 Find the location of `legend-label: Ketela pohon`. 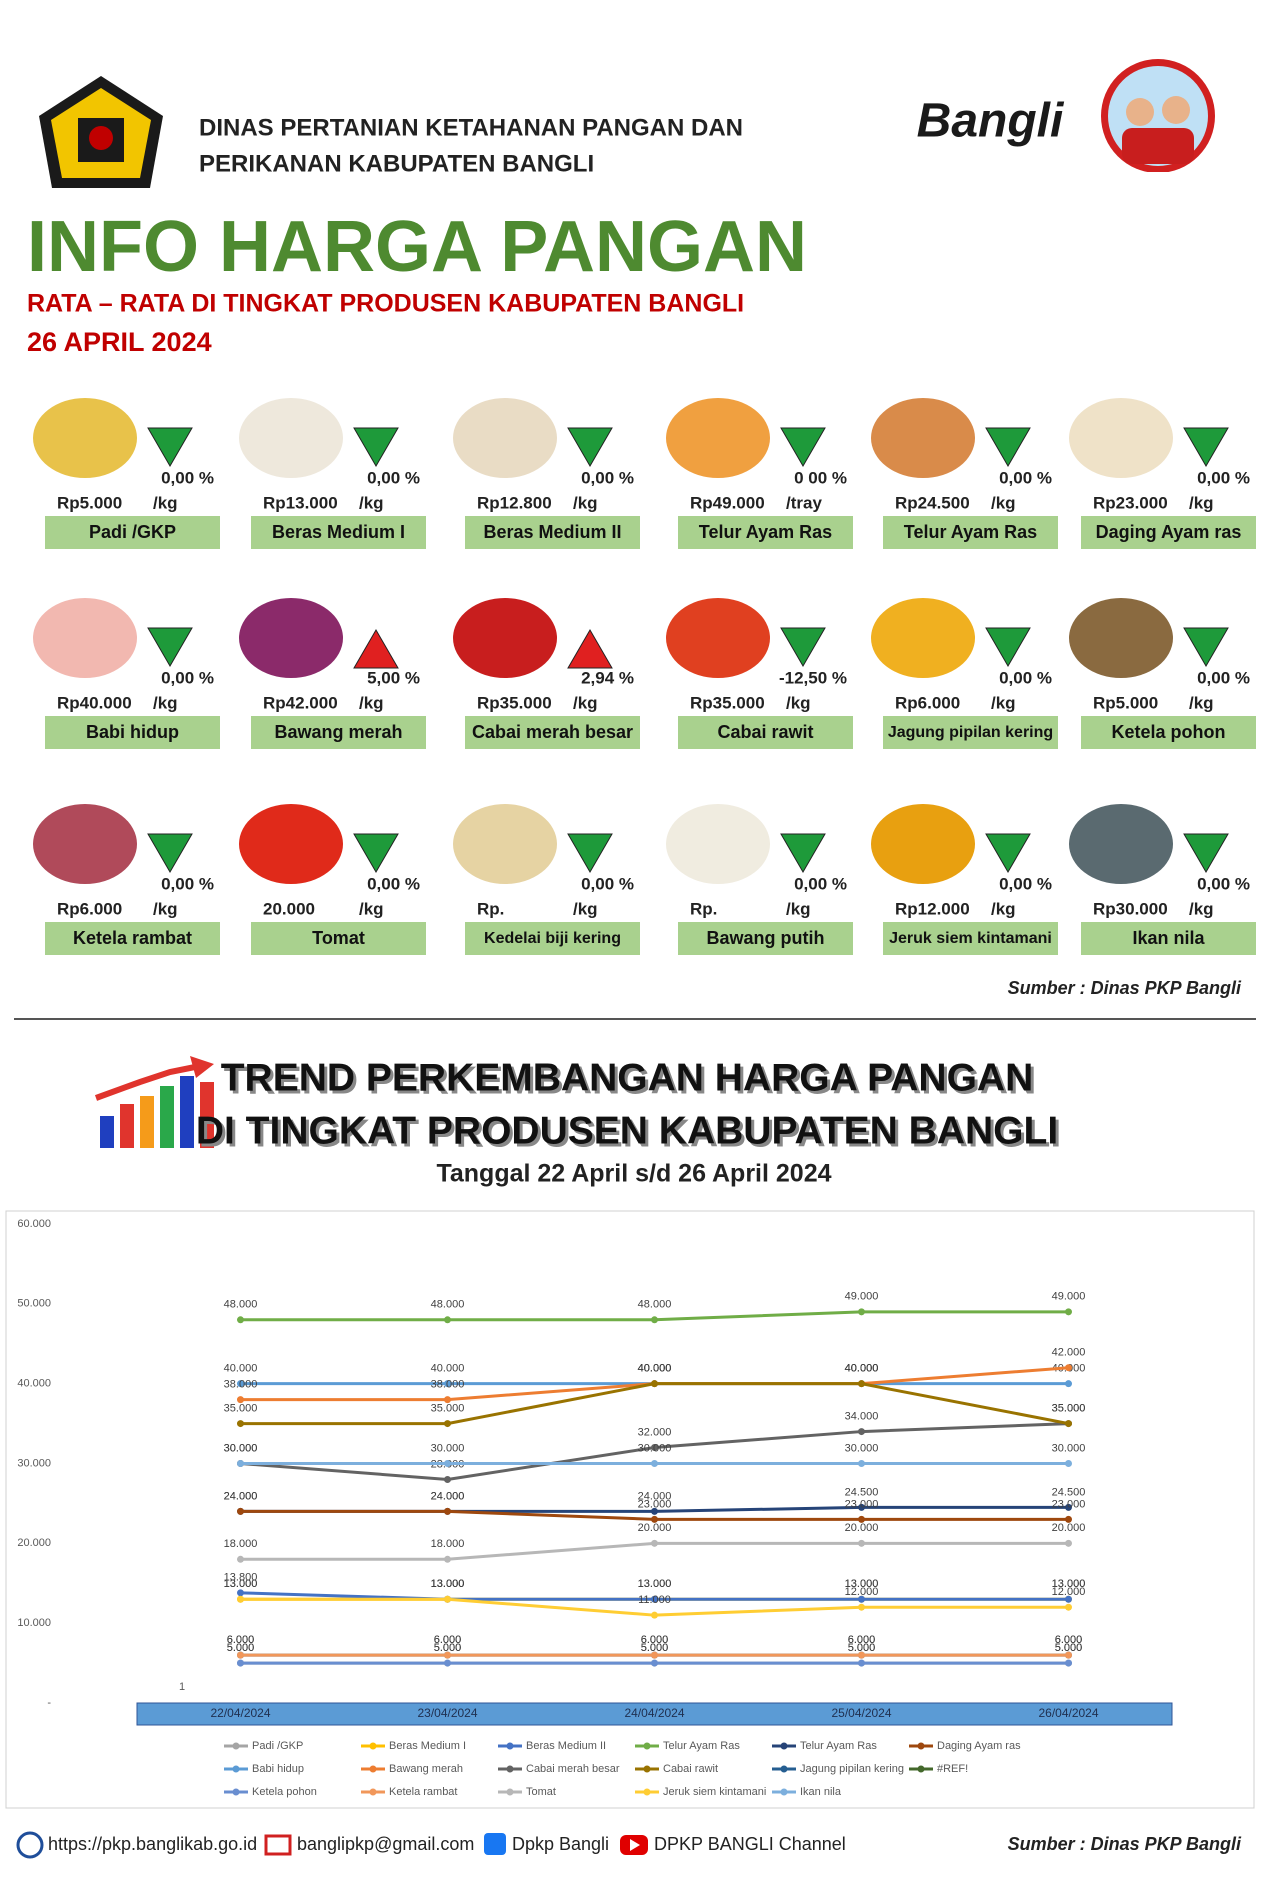

legend-label: Ketela pohon is located at coordinates (284, 1792).